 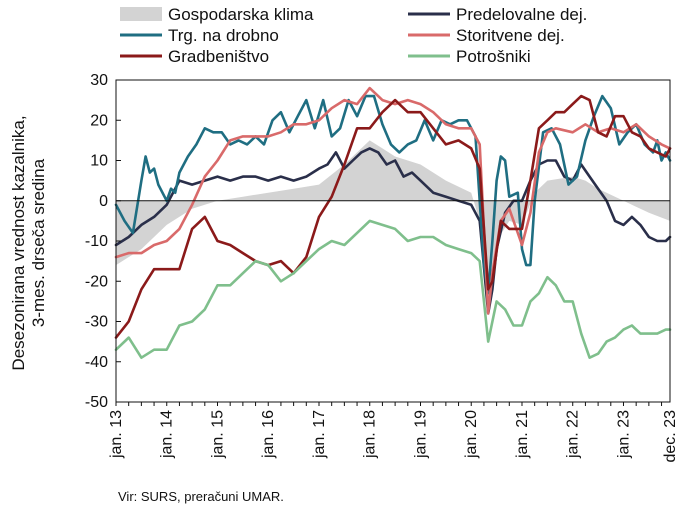 What do you see at coordinates (167, 434) in the screenshot?
I see `x-tick-label: jan. 14` at bounding box center [167, 434].